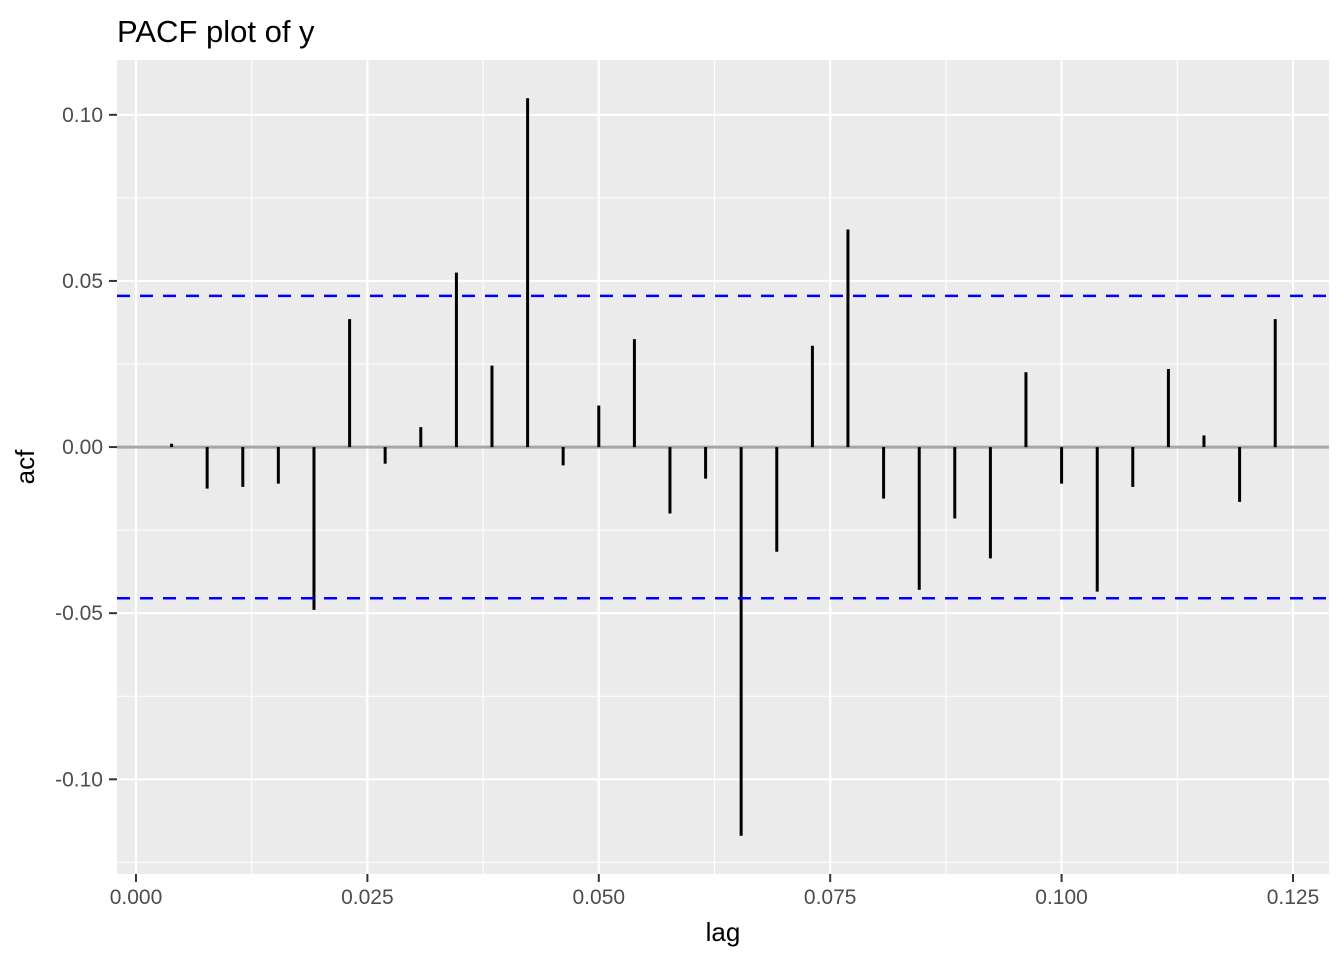  Describe the element at coordinates (25, 466) in the screenshot. I see `y-axis-title: acf` at that location.